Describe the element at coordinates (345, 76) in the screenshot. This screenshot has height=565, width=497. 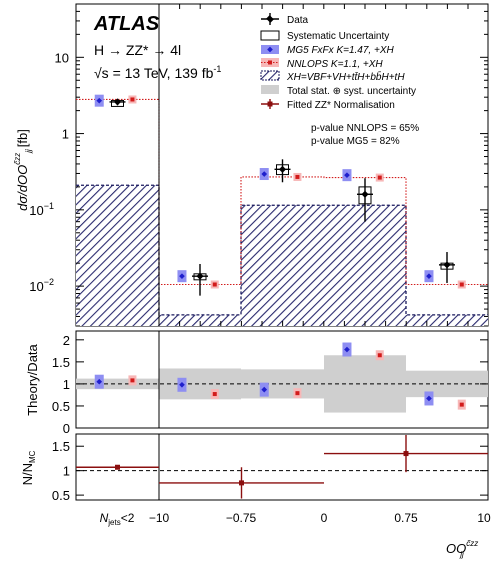
I see `legend-xh-label: XH=VBF+VH+tt̄H+bb̄H+tH` at that location.